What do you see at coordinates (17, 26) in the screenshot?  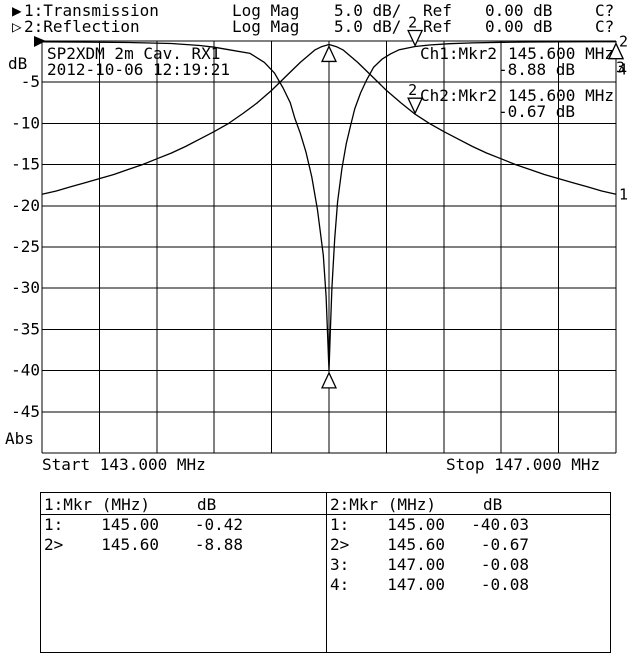 I see `trace2-active-icon: ▷` at bounding box center [17, 26].